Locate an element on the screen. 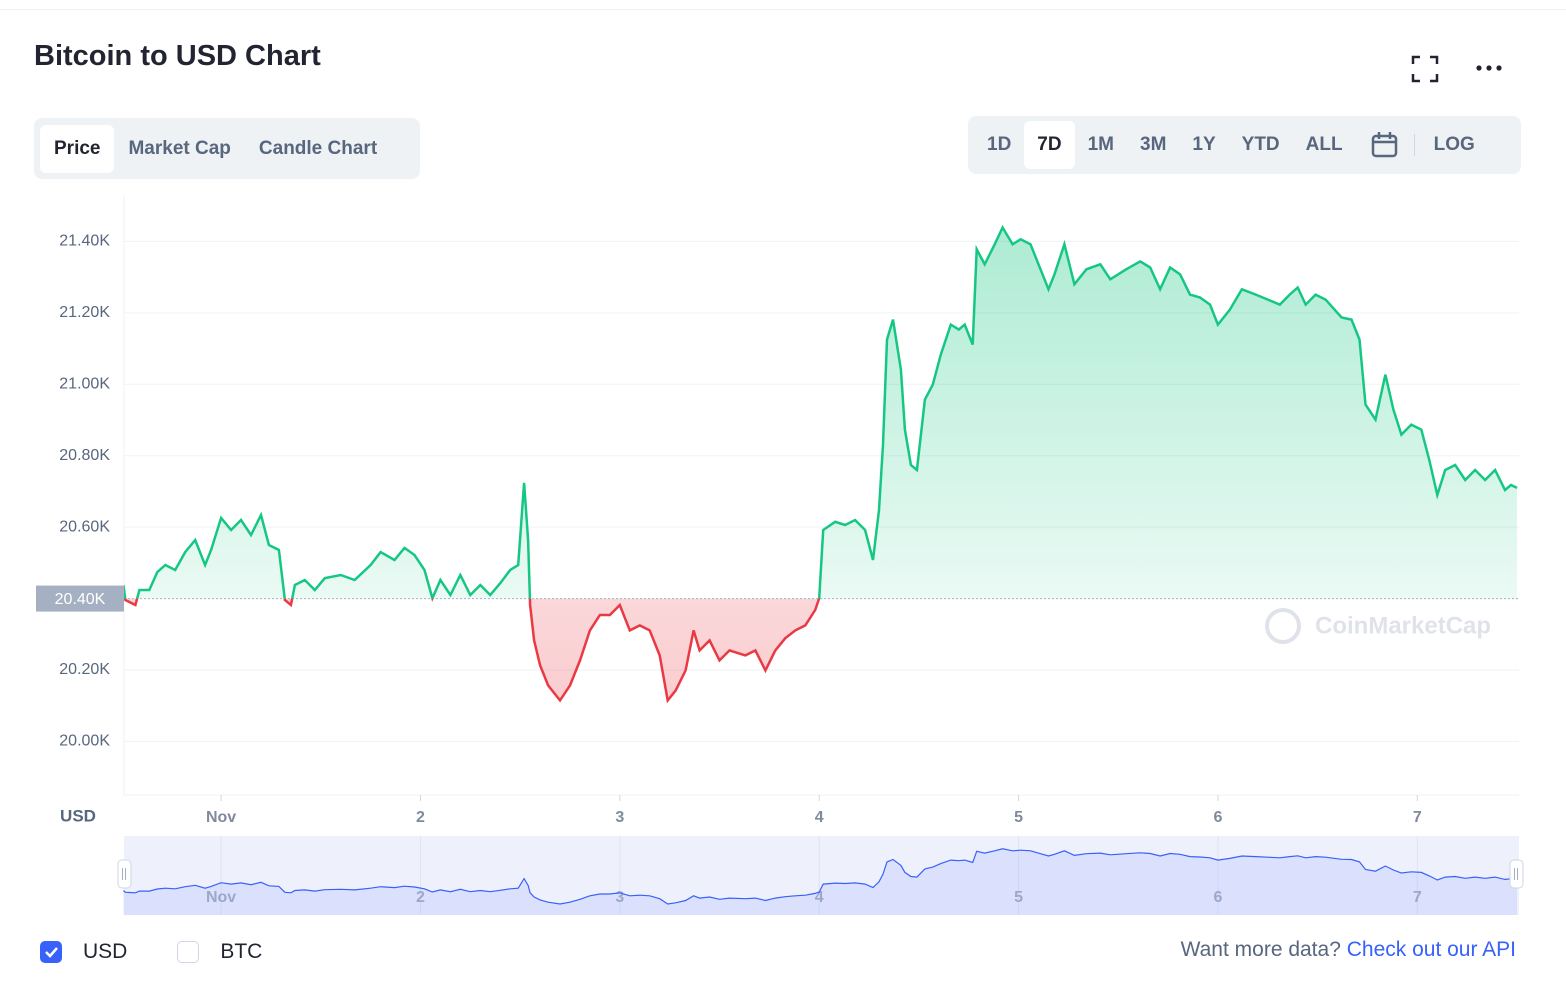 Image resolution: width=1566 pixels, height=1000 pixels. range-tab: 7D is located at coordinates (1049, 145).